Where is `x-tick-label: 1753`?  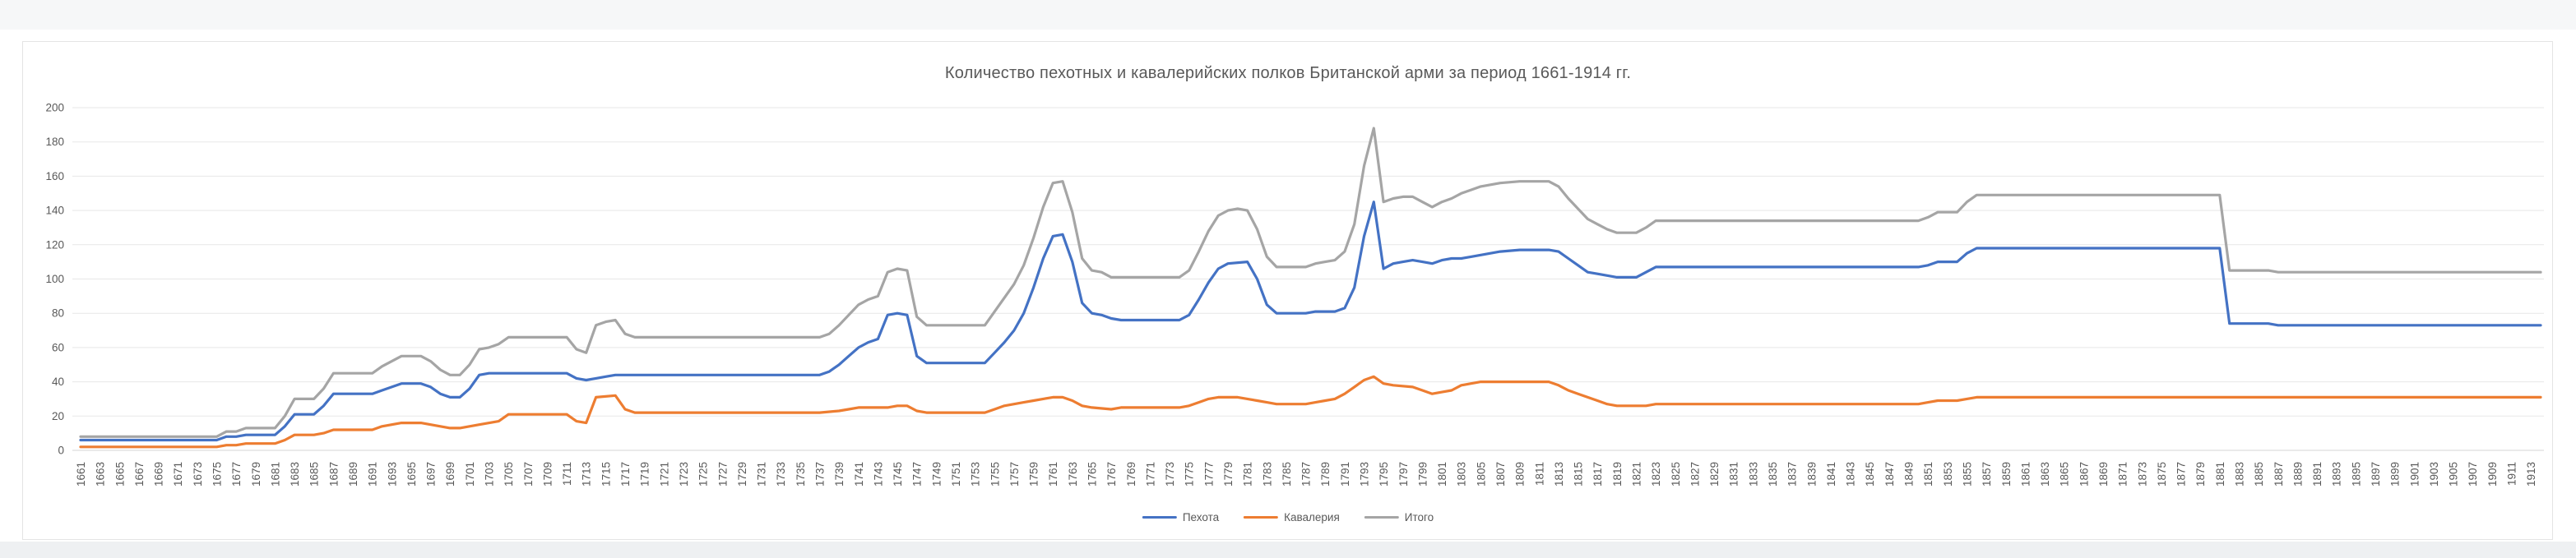 x-tick-label: 1753 is located at coordinates (976, 475).